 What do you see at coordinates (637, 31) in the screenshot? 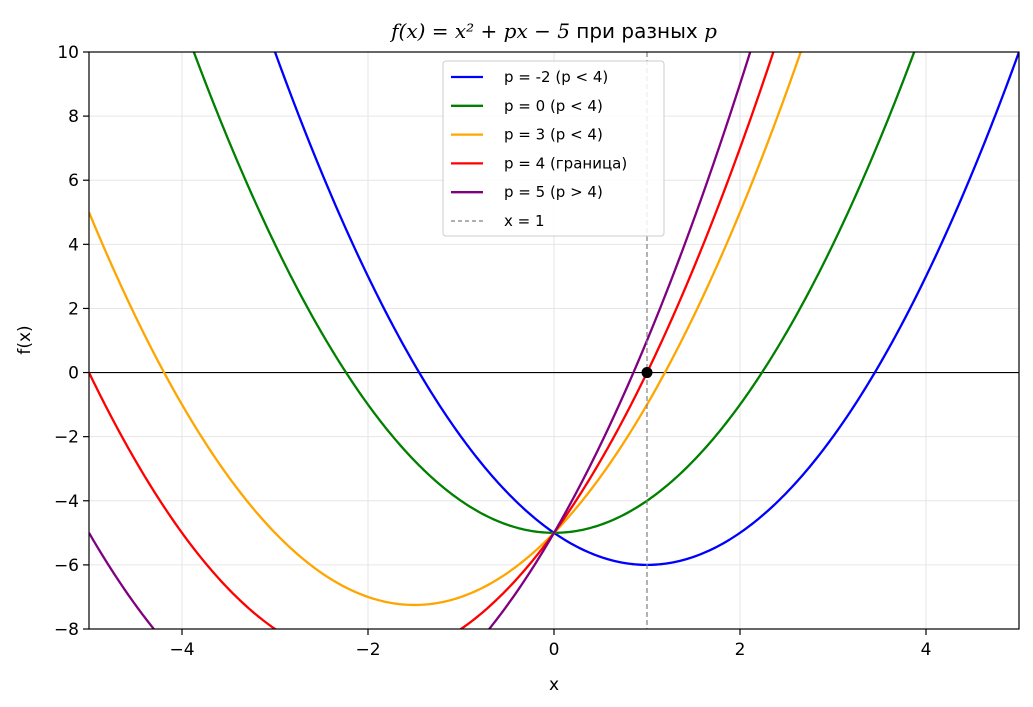
I see `title-suffix: при разных` at bounding box center [637, 31].